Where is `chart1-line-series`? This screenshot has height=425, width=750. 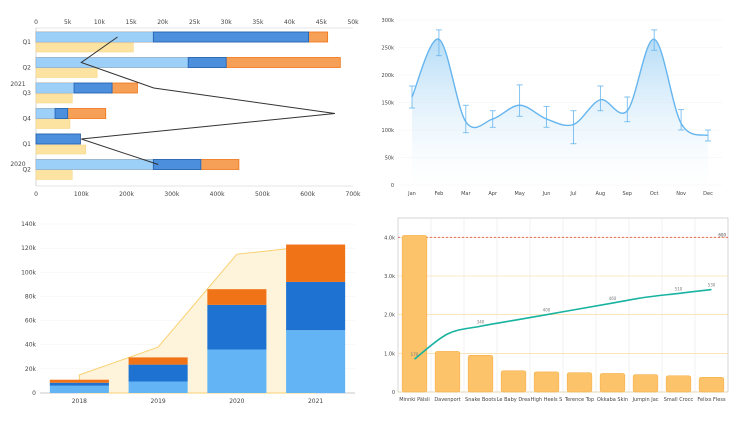 chart1-line-series is located at coordinates (207, 100).